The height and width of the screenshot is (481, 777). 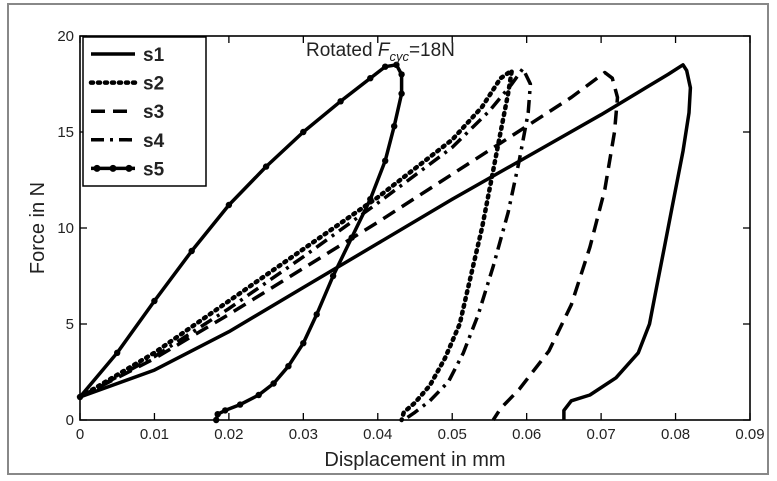 I want to click on x-tick-label: 0.01, so click(x=154, y=434).